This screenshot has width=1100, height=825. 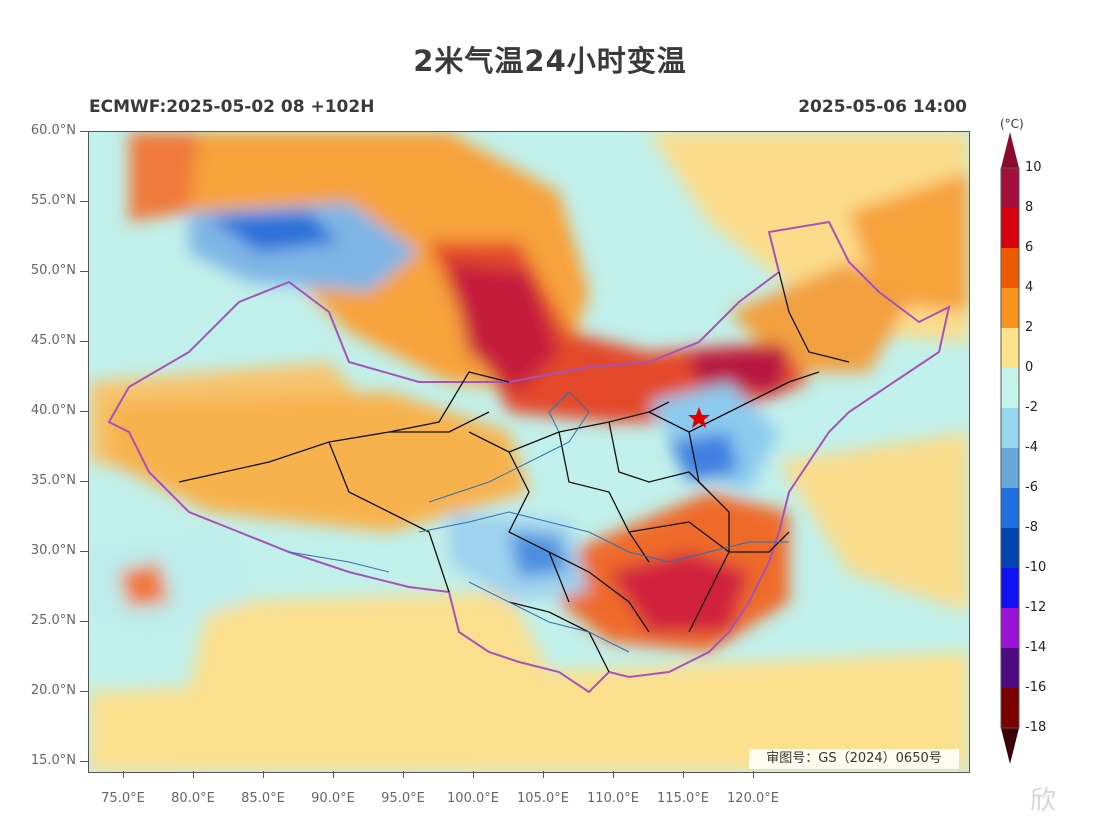 I want to click on lon-tick-label: 80.0°E, so click(x=193, y=798).